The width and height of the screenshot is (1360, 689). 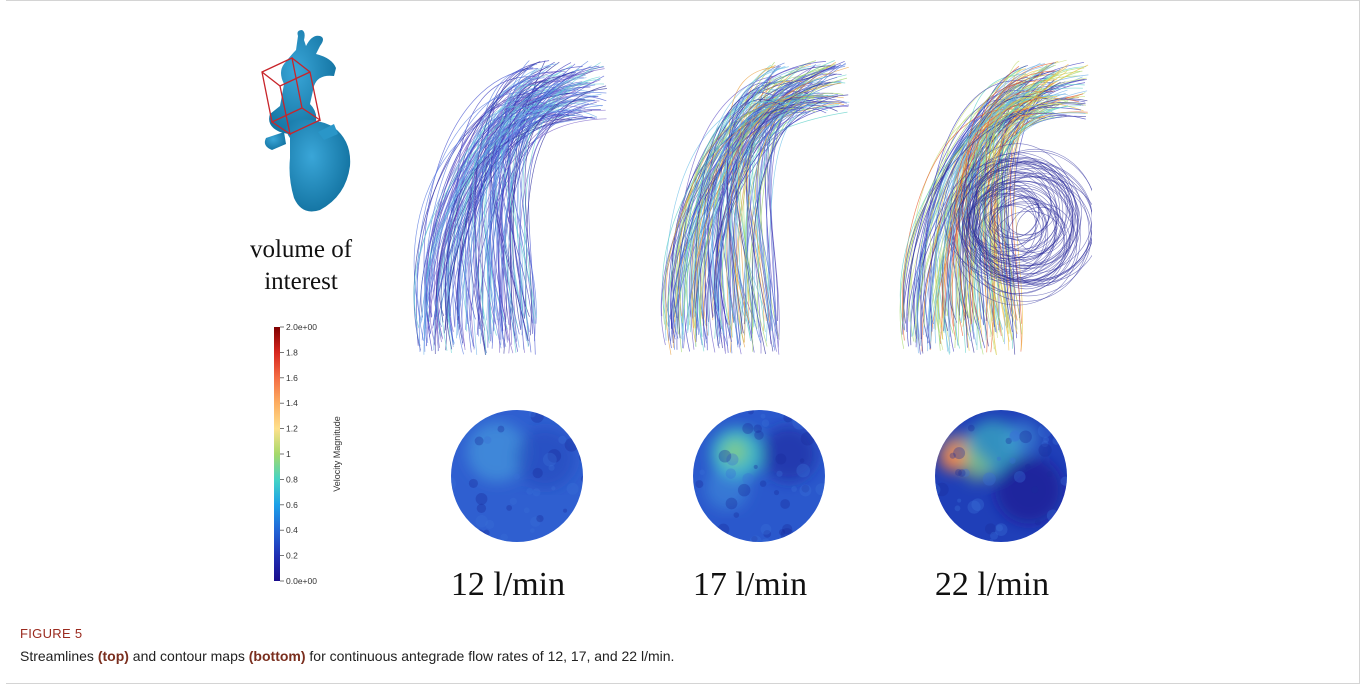 I want to click on heart-model-image, so click(x=306, y=121).